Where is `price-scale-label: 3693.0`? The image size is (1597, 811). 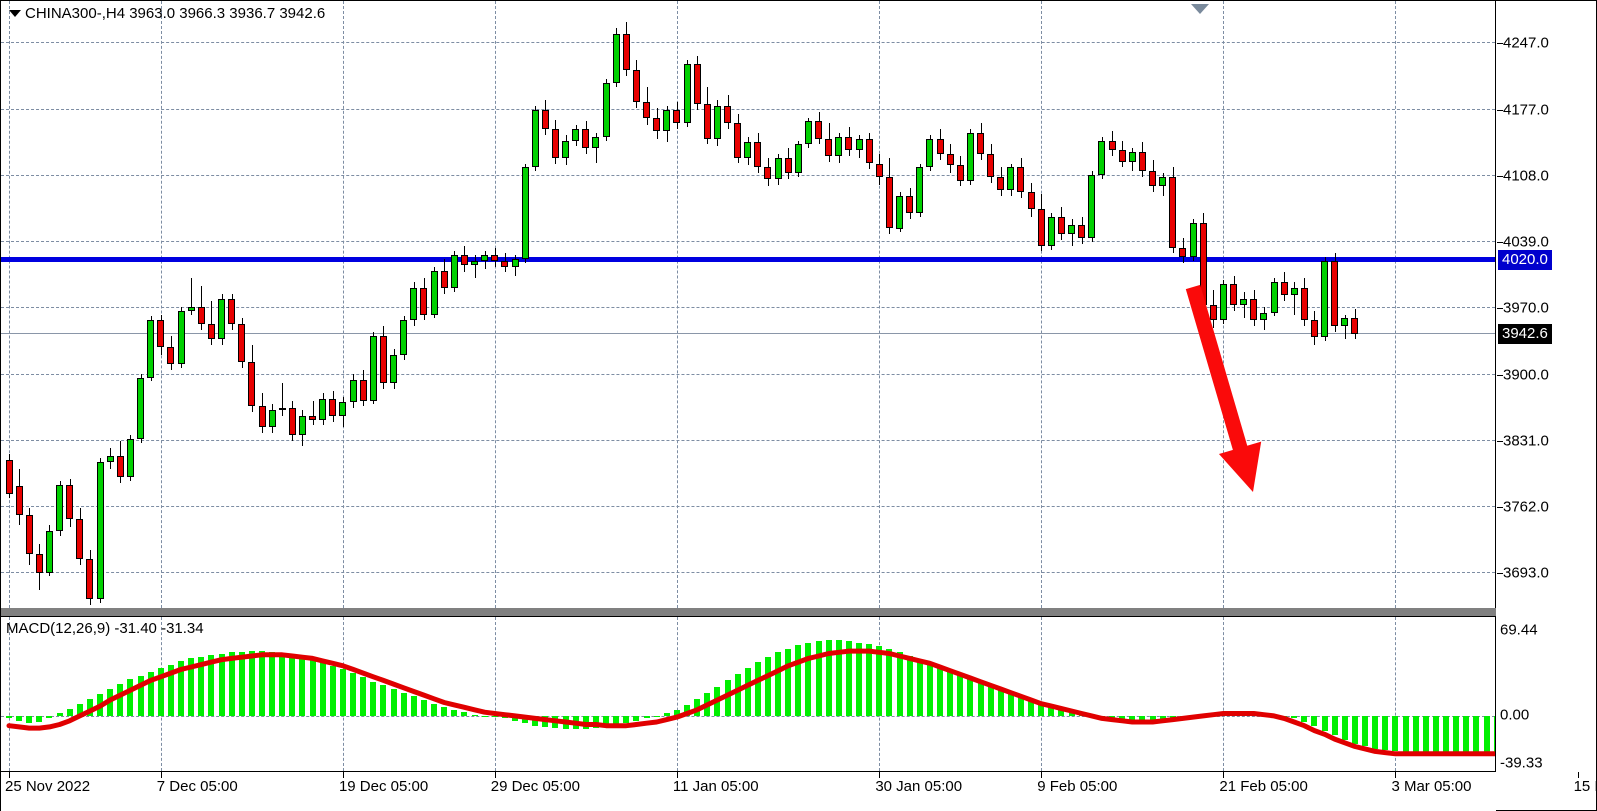
price-scale-label: 3693.0 is located at coordinates (1526, 573).